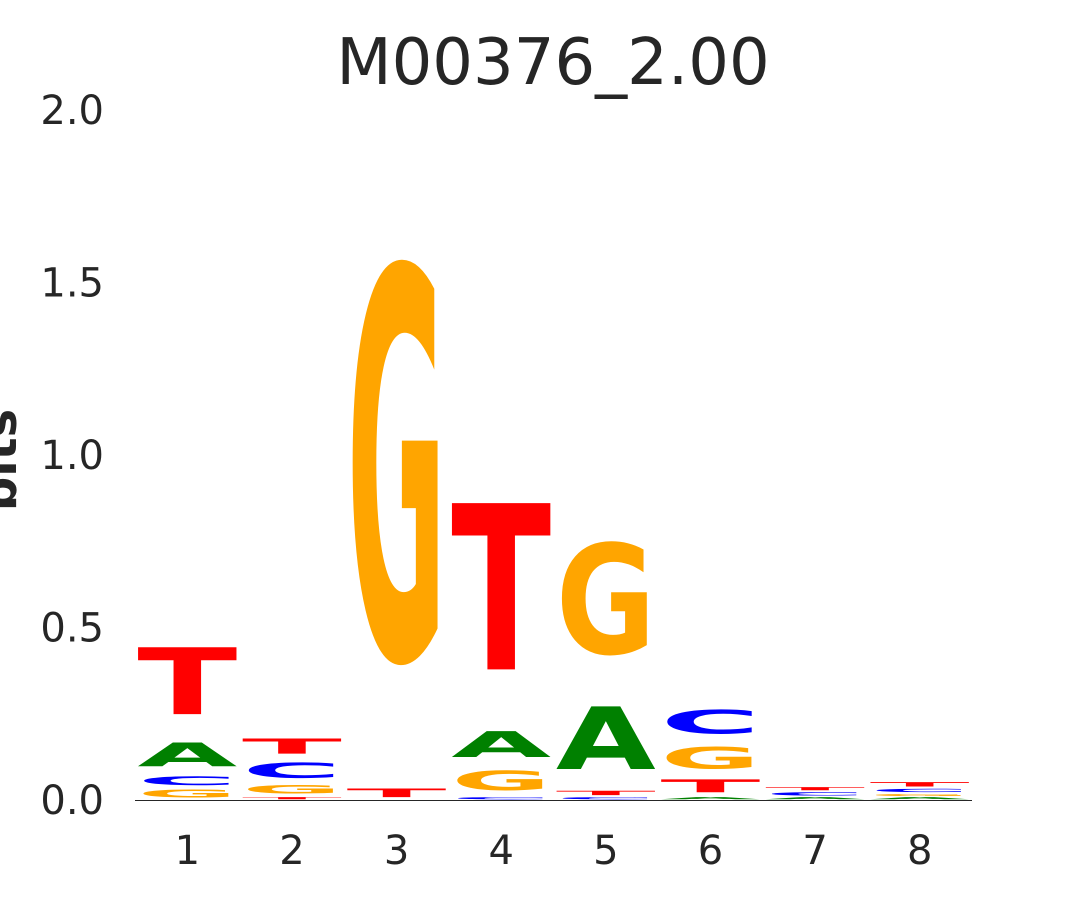 This screenshot has width=1080, height=900. What do you see at coordinates (14, 460) in the screenshot?
I see `y-axis-label: bits` at bounding box center [14, 460].